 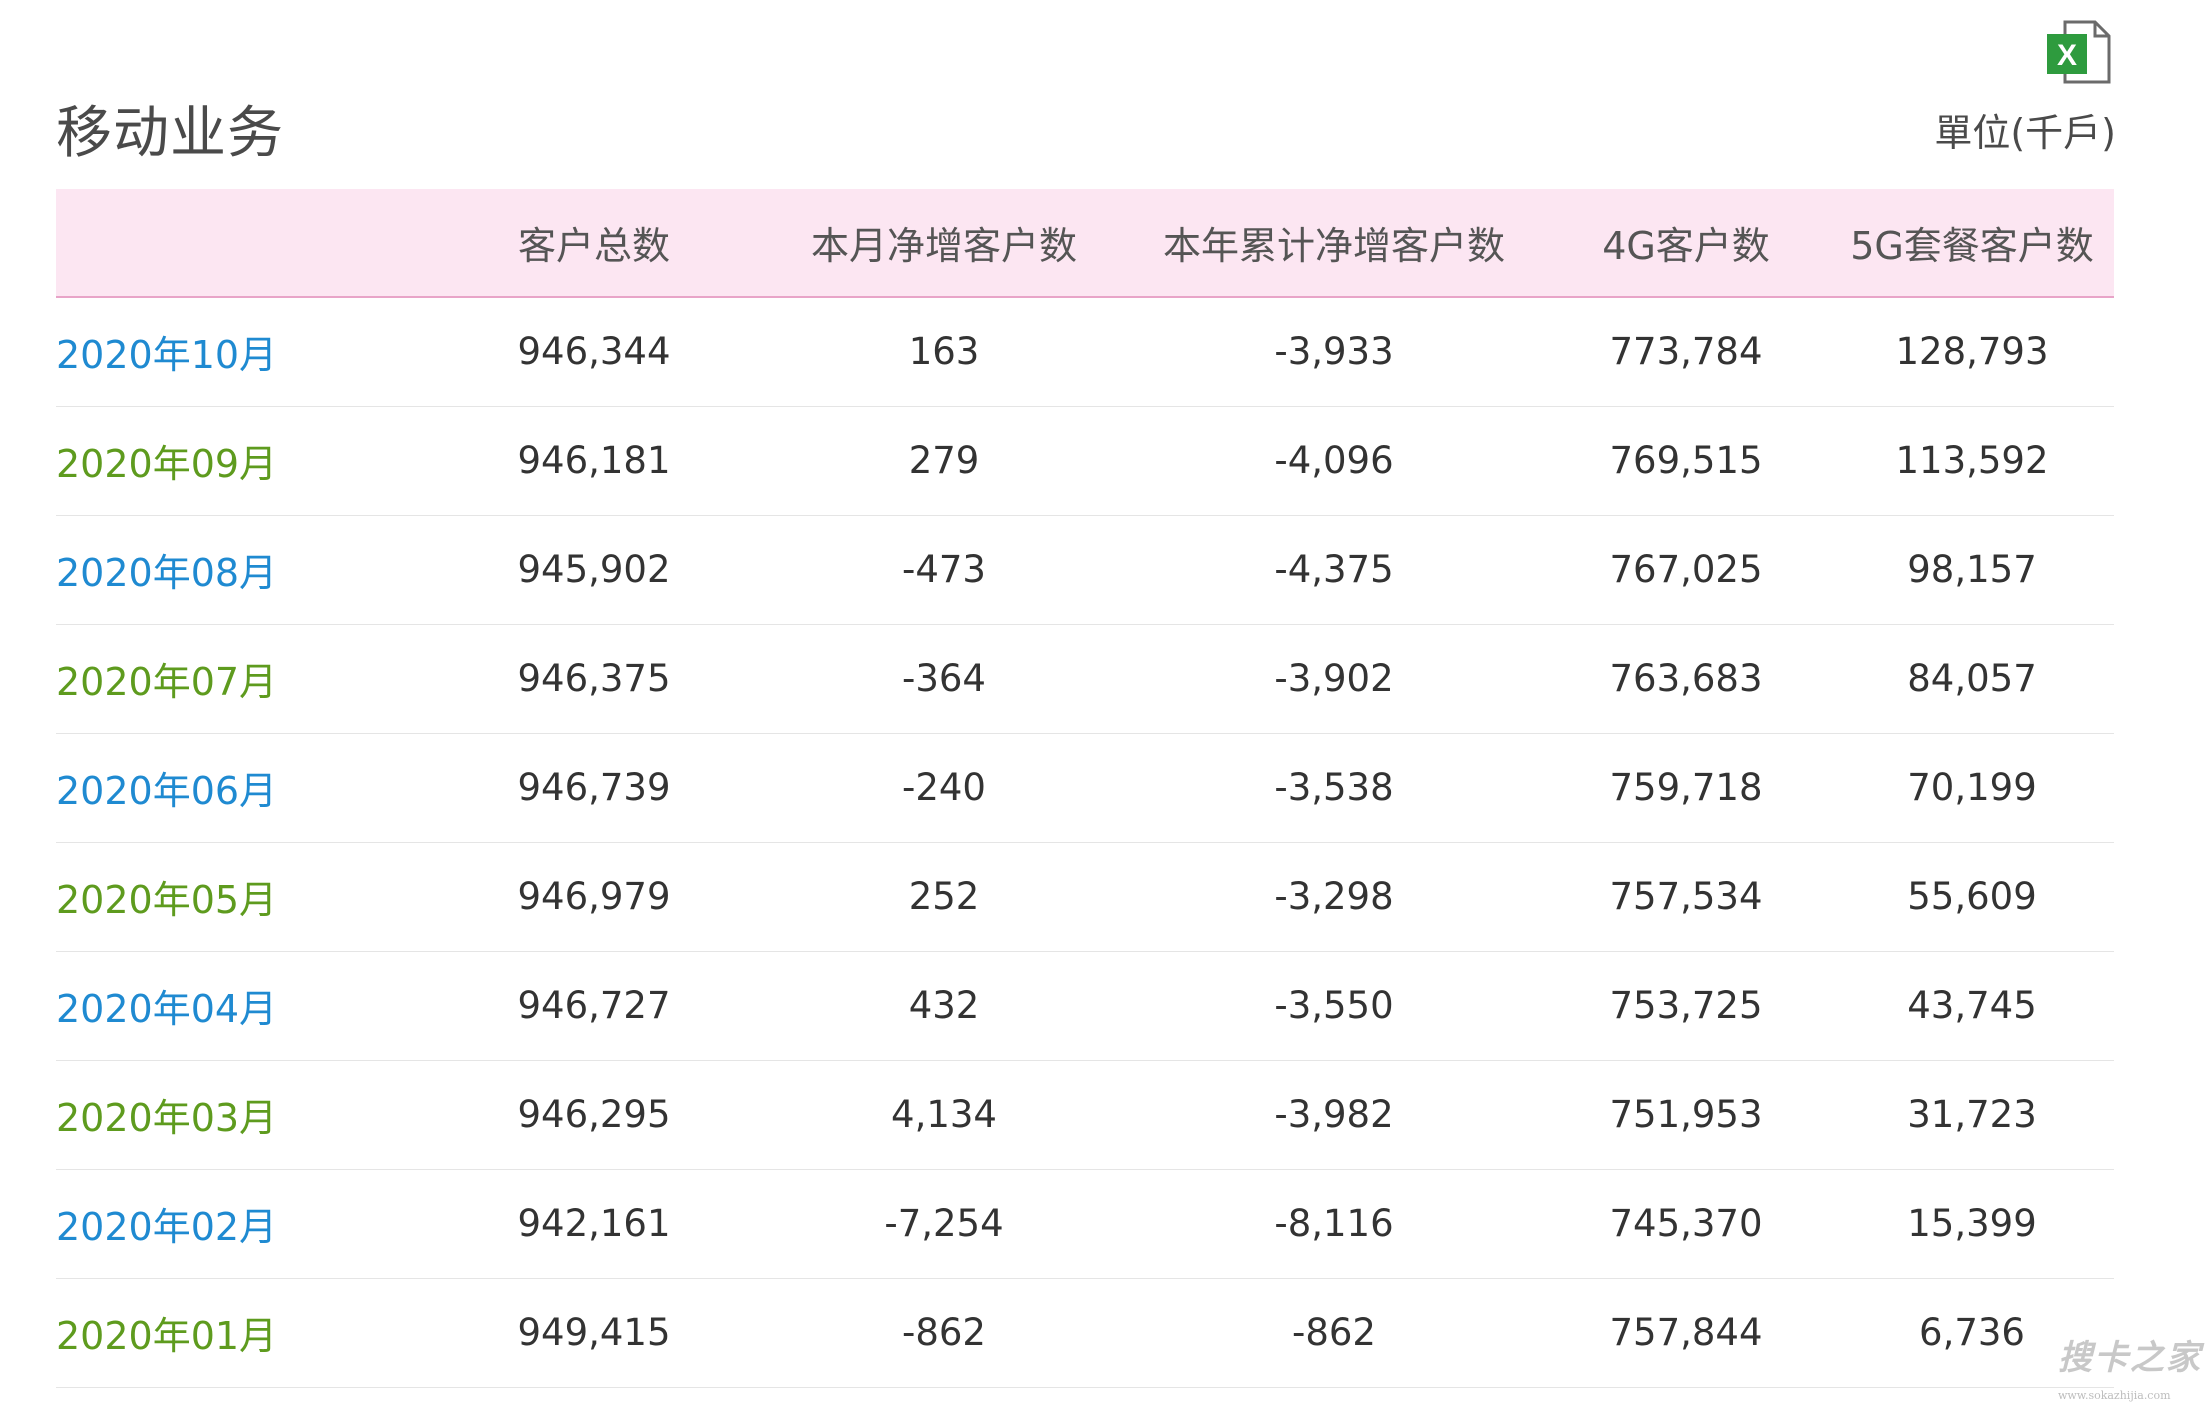 What do you see at coordinates (167, 1336) in the screenshot?
I see `month-link: 2020年01月` at bounding box center [167, 1336].